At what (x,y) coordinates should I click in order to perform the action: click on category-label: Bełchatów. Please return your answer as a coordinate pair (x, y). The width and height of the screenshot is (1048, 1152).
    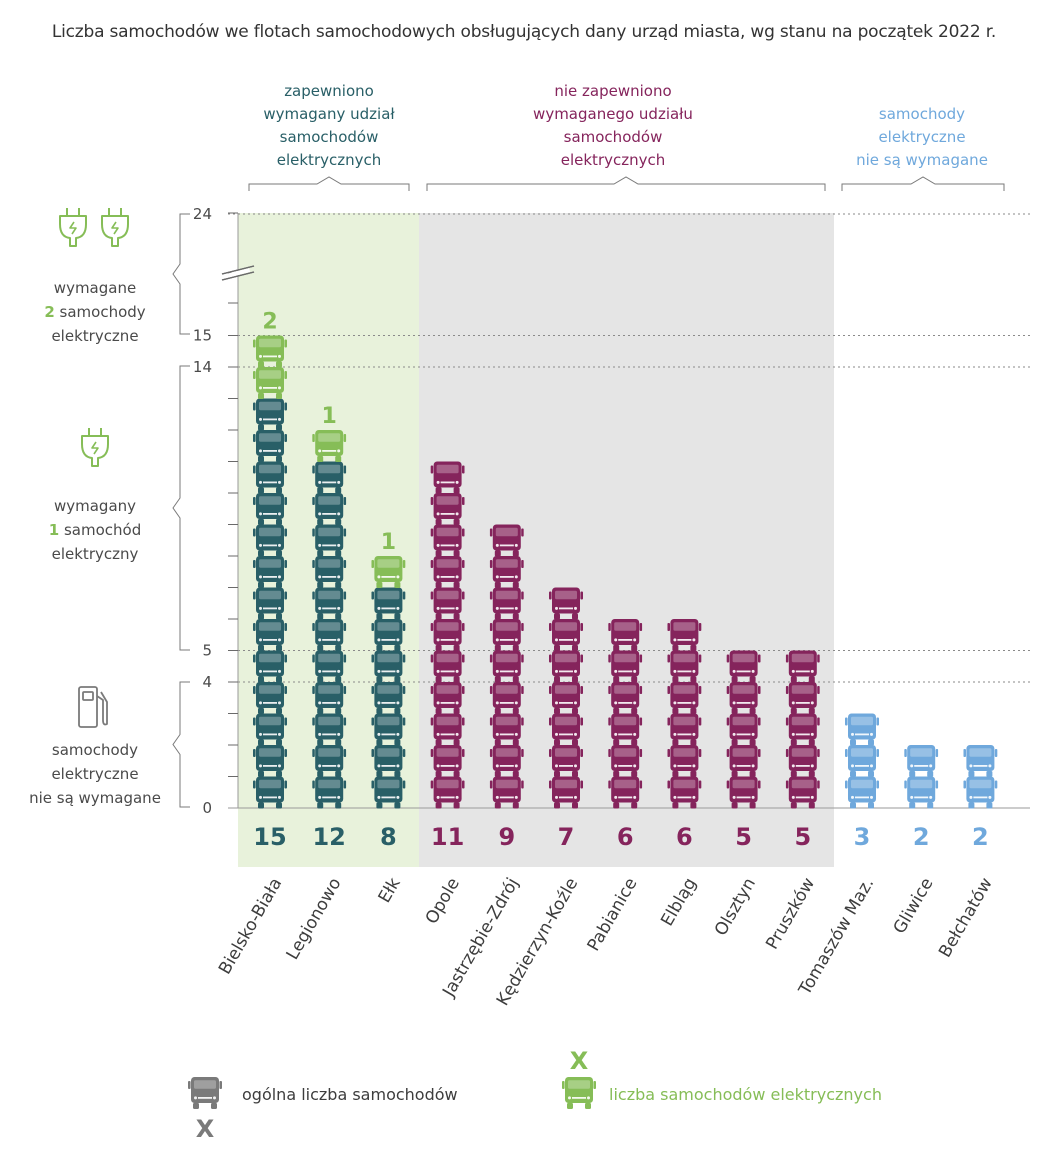
    Looking at the image, I should click on (966, 917).